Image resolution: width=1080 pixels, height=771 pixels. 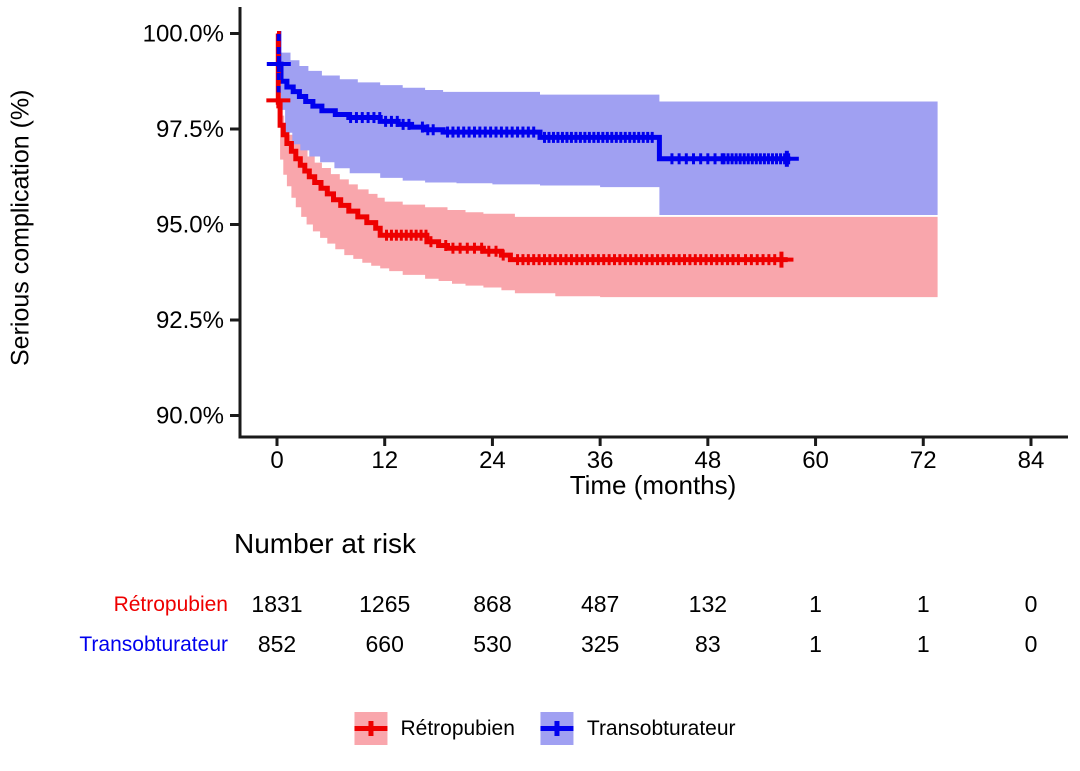 I want to click on x-tick-label: 72, so click(x=923, y=460).